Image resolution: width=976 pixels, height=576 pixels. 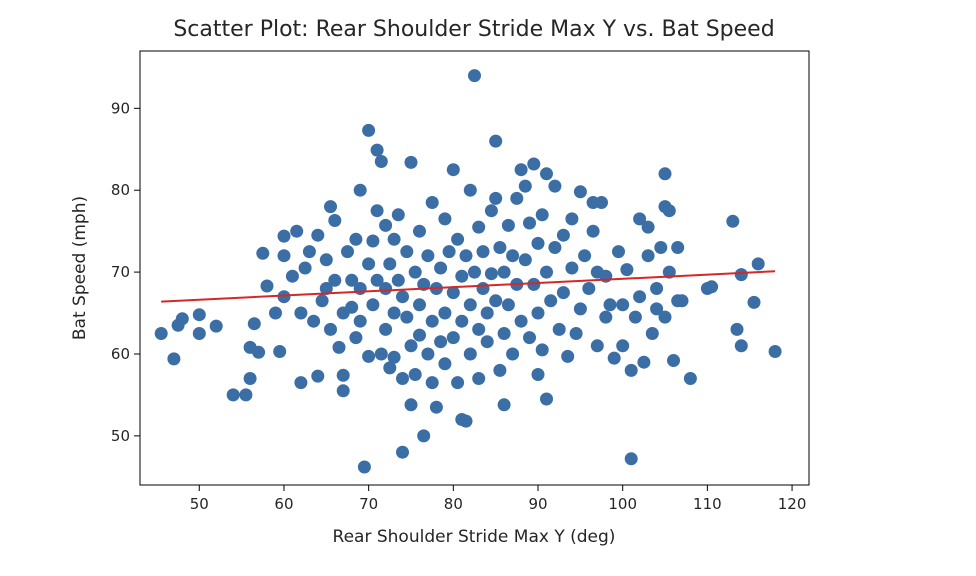 What do you see at coordinates (120, 272) in the screenshot?
I see `y-tick-label: 70` at bounding box center [120, 272].